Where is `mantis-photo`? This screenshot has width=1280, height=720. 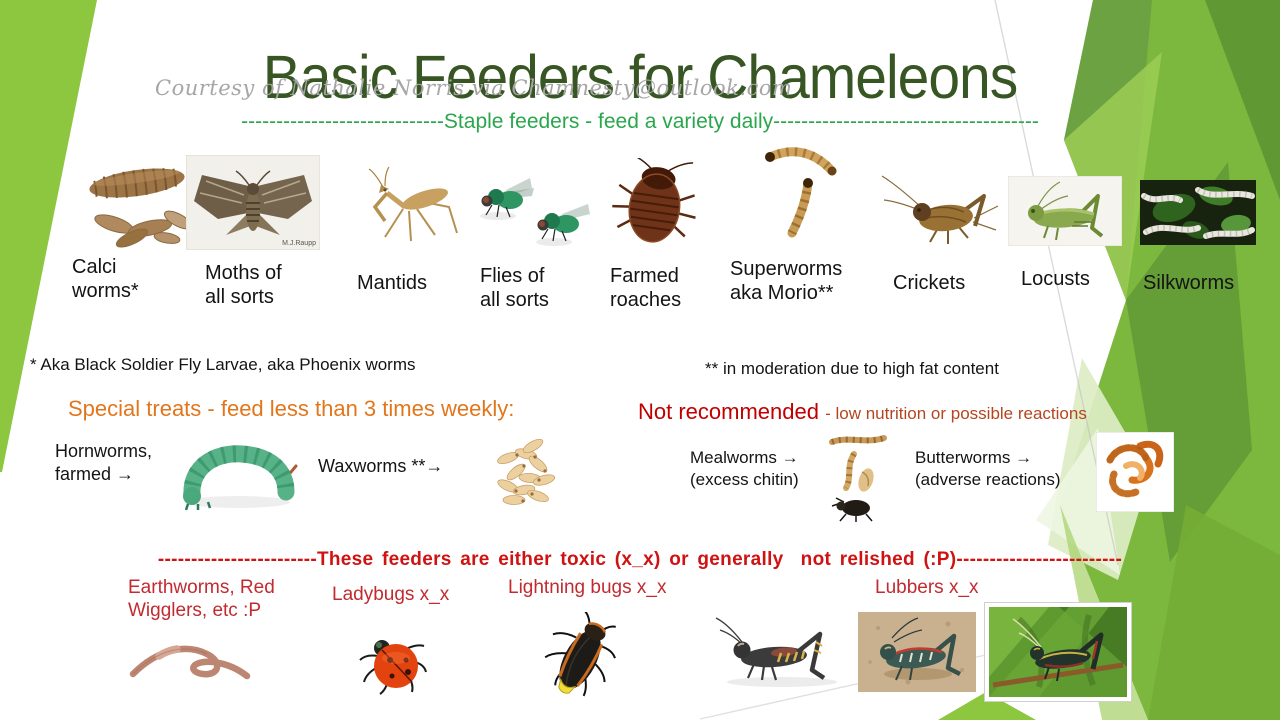
mantis-photo is located at coordinates (404, 204).